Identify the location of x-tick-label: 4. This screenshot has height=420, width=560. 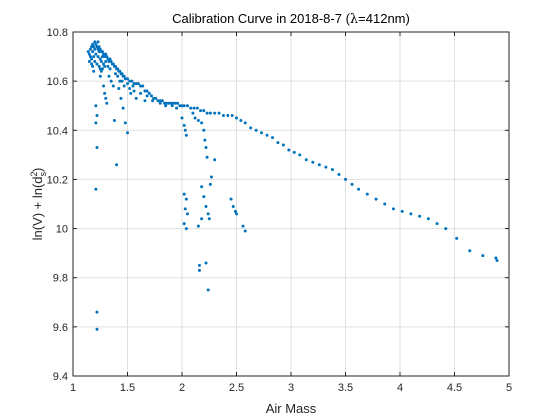
(400, 388).